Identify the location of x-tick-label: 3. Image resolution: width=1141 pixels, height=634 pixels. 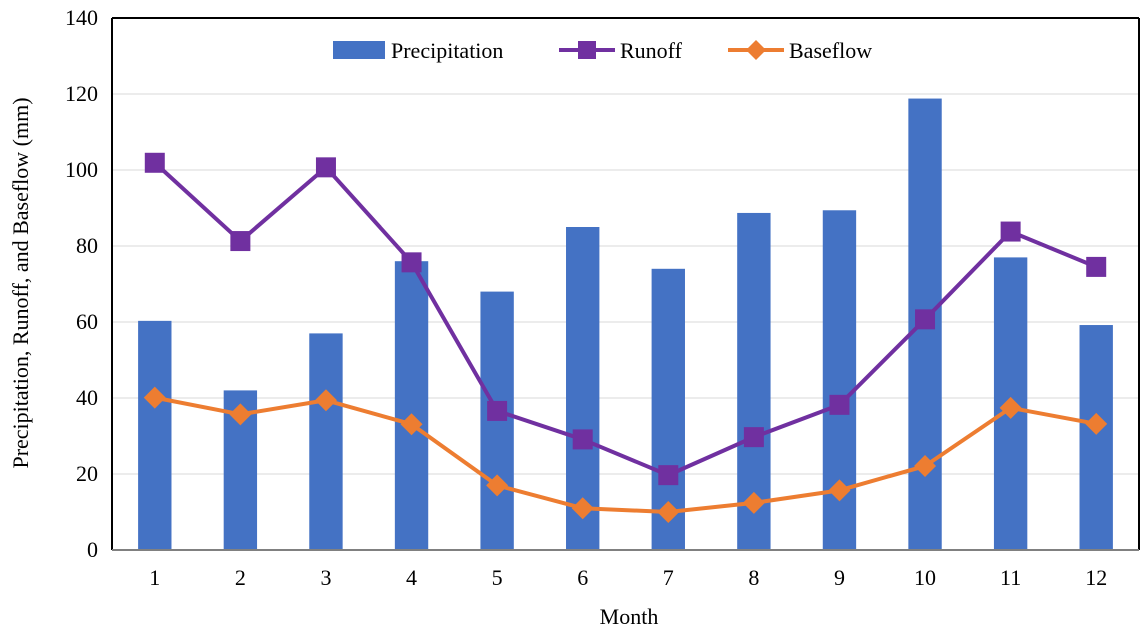
(325, 577).